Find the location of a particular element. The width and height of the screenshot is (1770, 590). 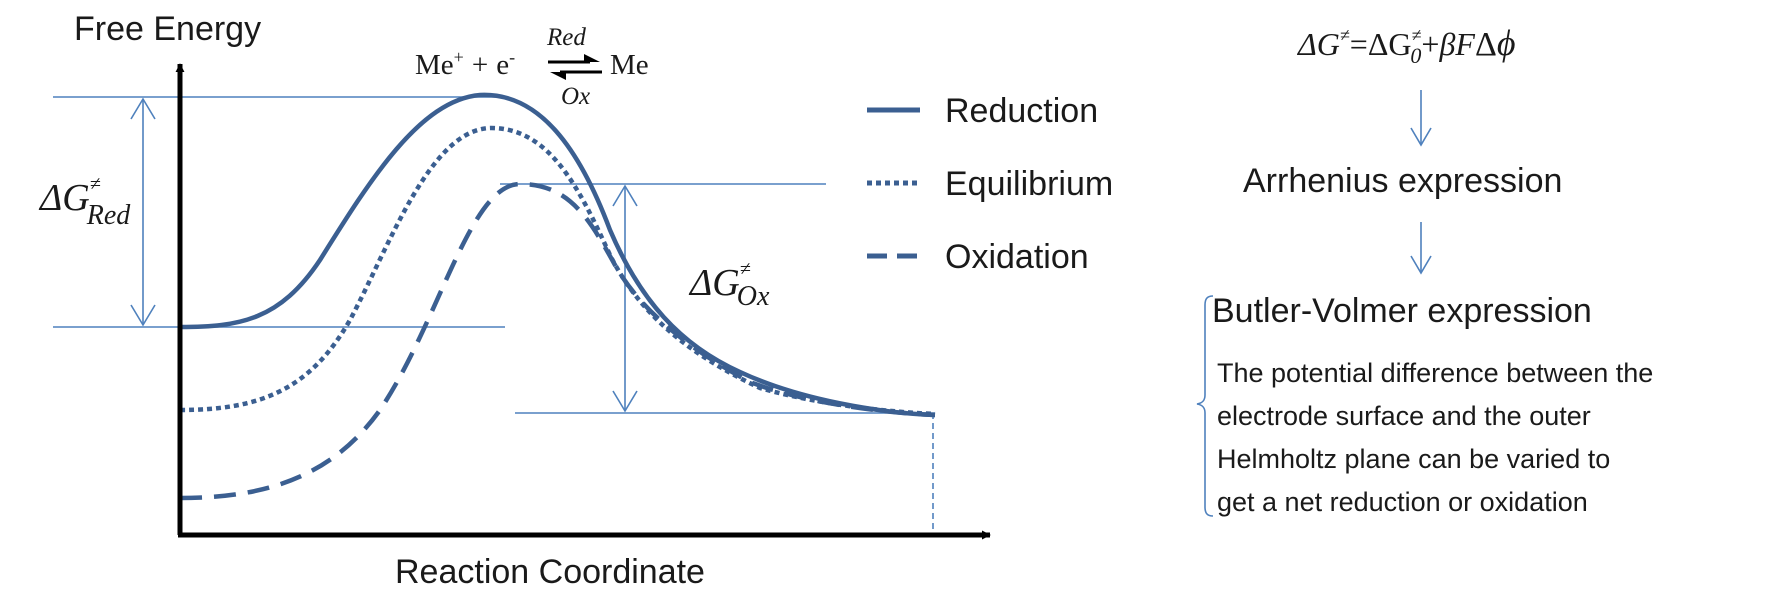

reactant-ion-charge: + is located at coordinates (459, 57).